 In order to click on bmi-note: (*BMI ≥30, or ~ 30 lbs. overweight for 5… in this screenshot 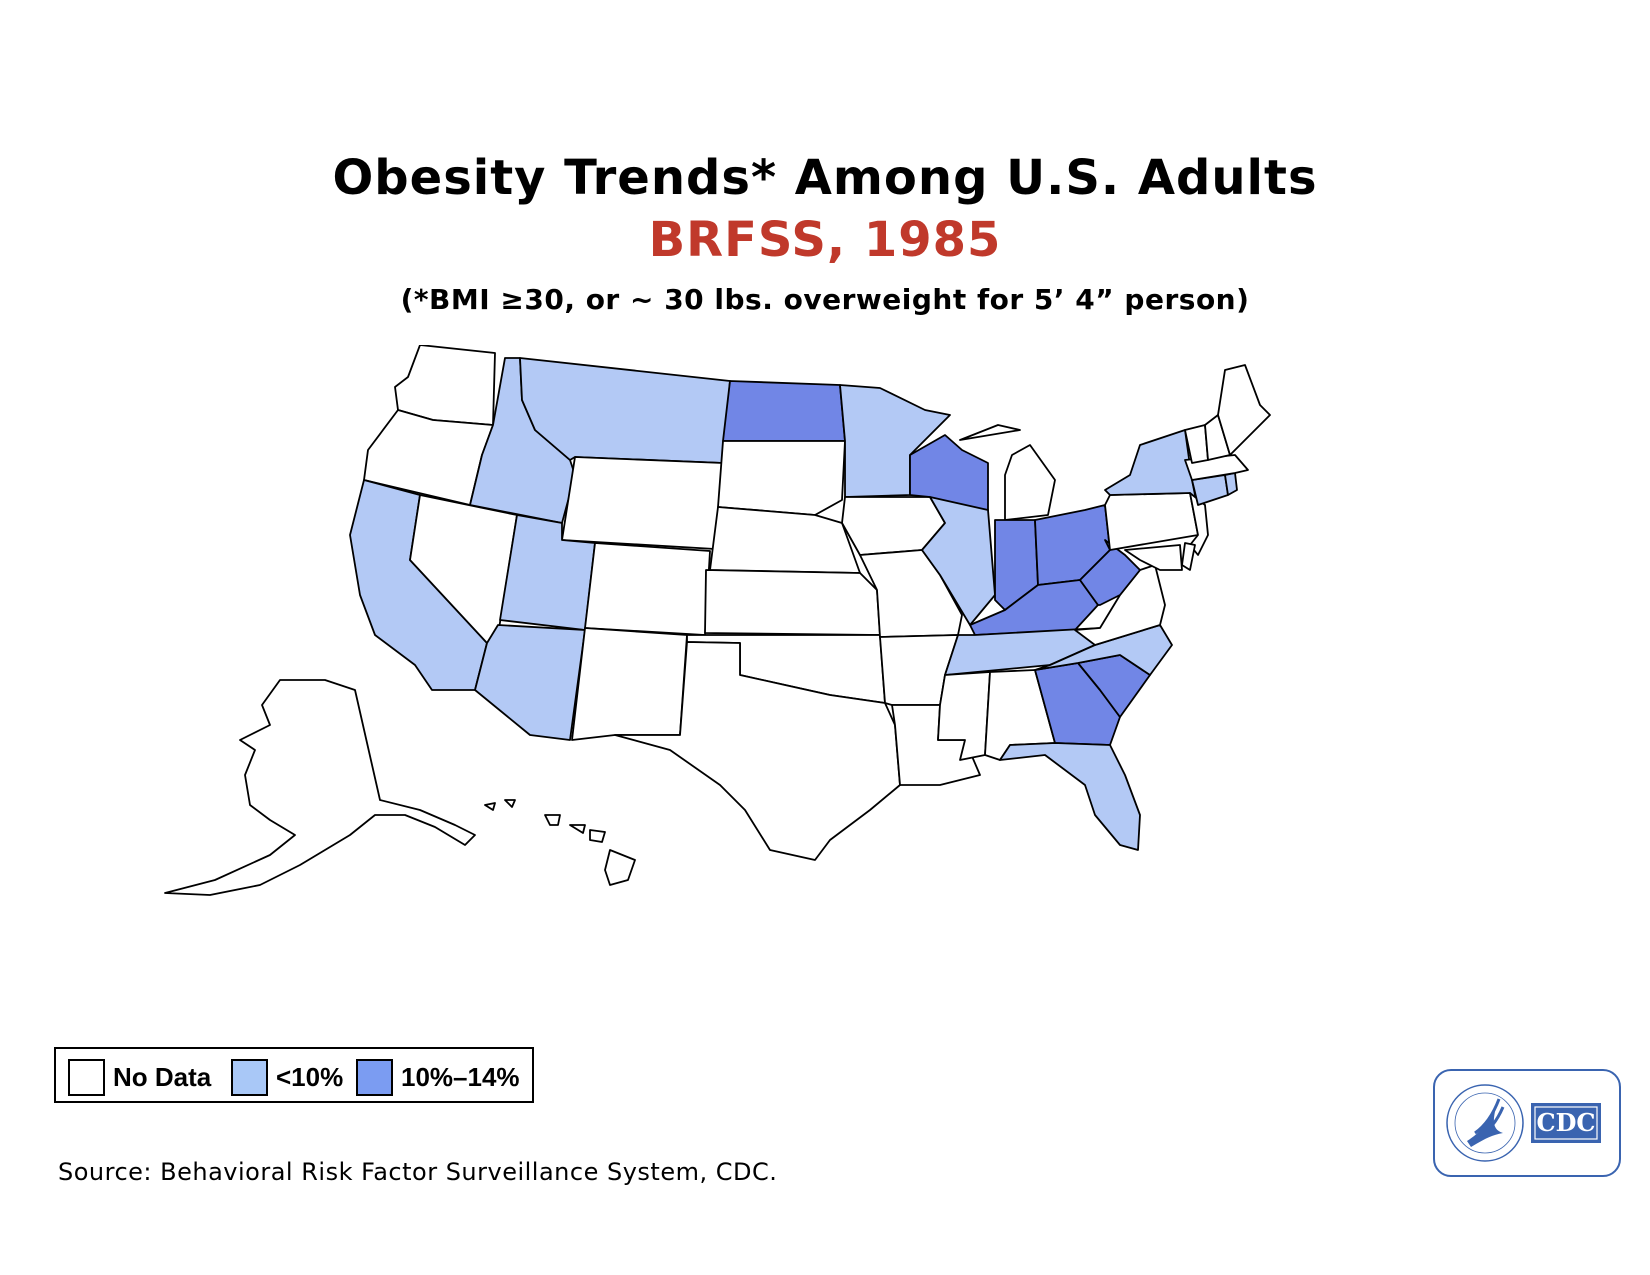, I will do `click(825, 299)`.